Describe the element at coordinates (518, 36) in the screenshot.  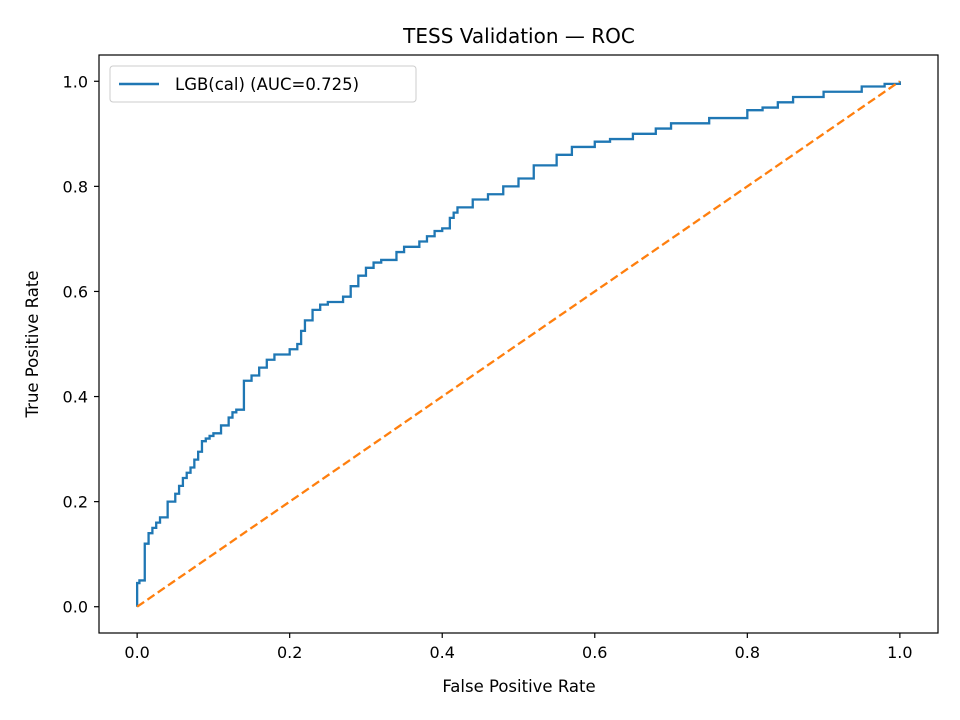
I see `chart-title: TESS Validation — ROC` at that location.